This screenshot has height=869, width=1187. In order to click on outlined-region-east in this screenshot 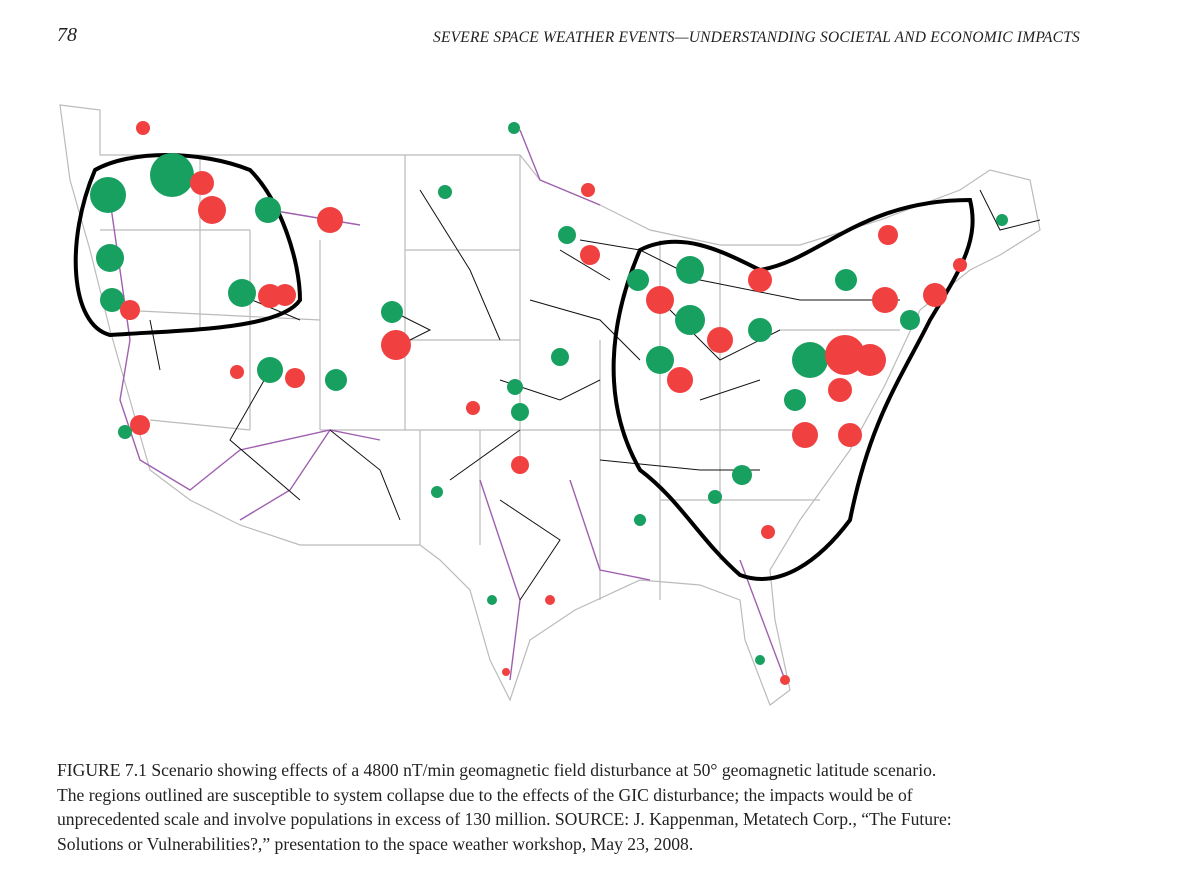, I will do `click(793, 389)`.